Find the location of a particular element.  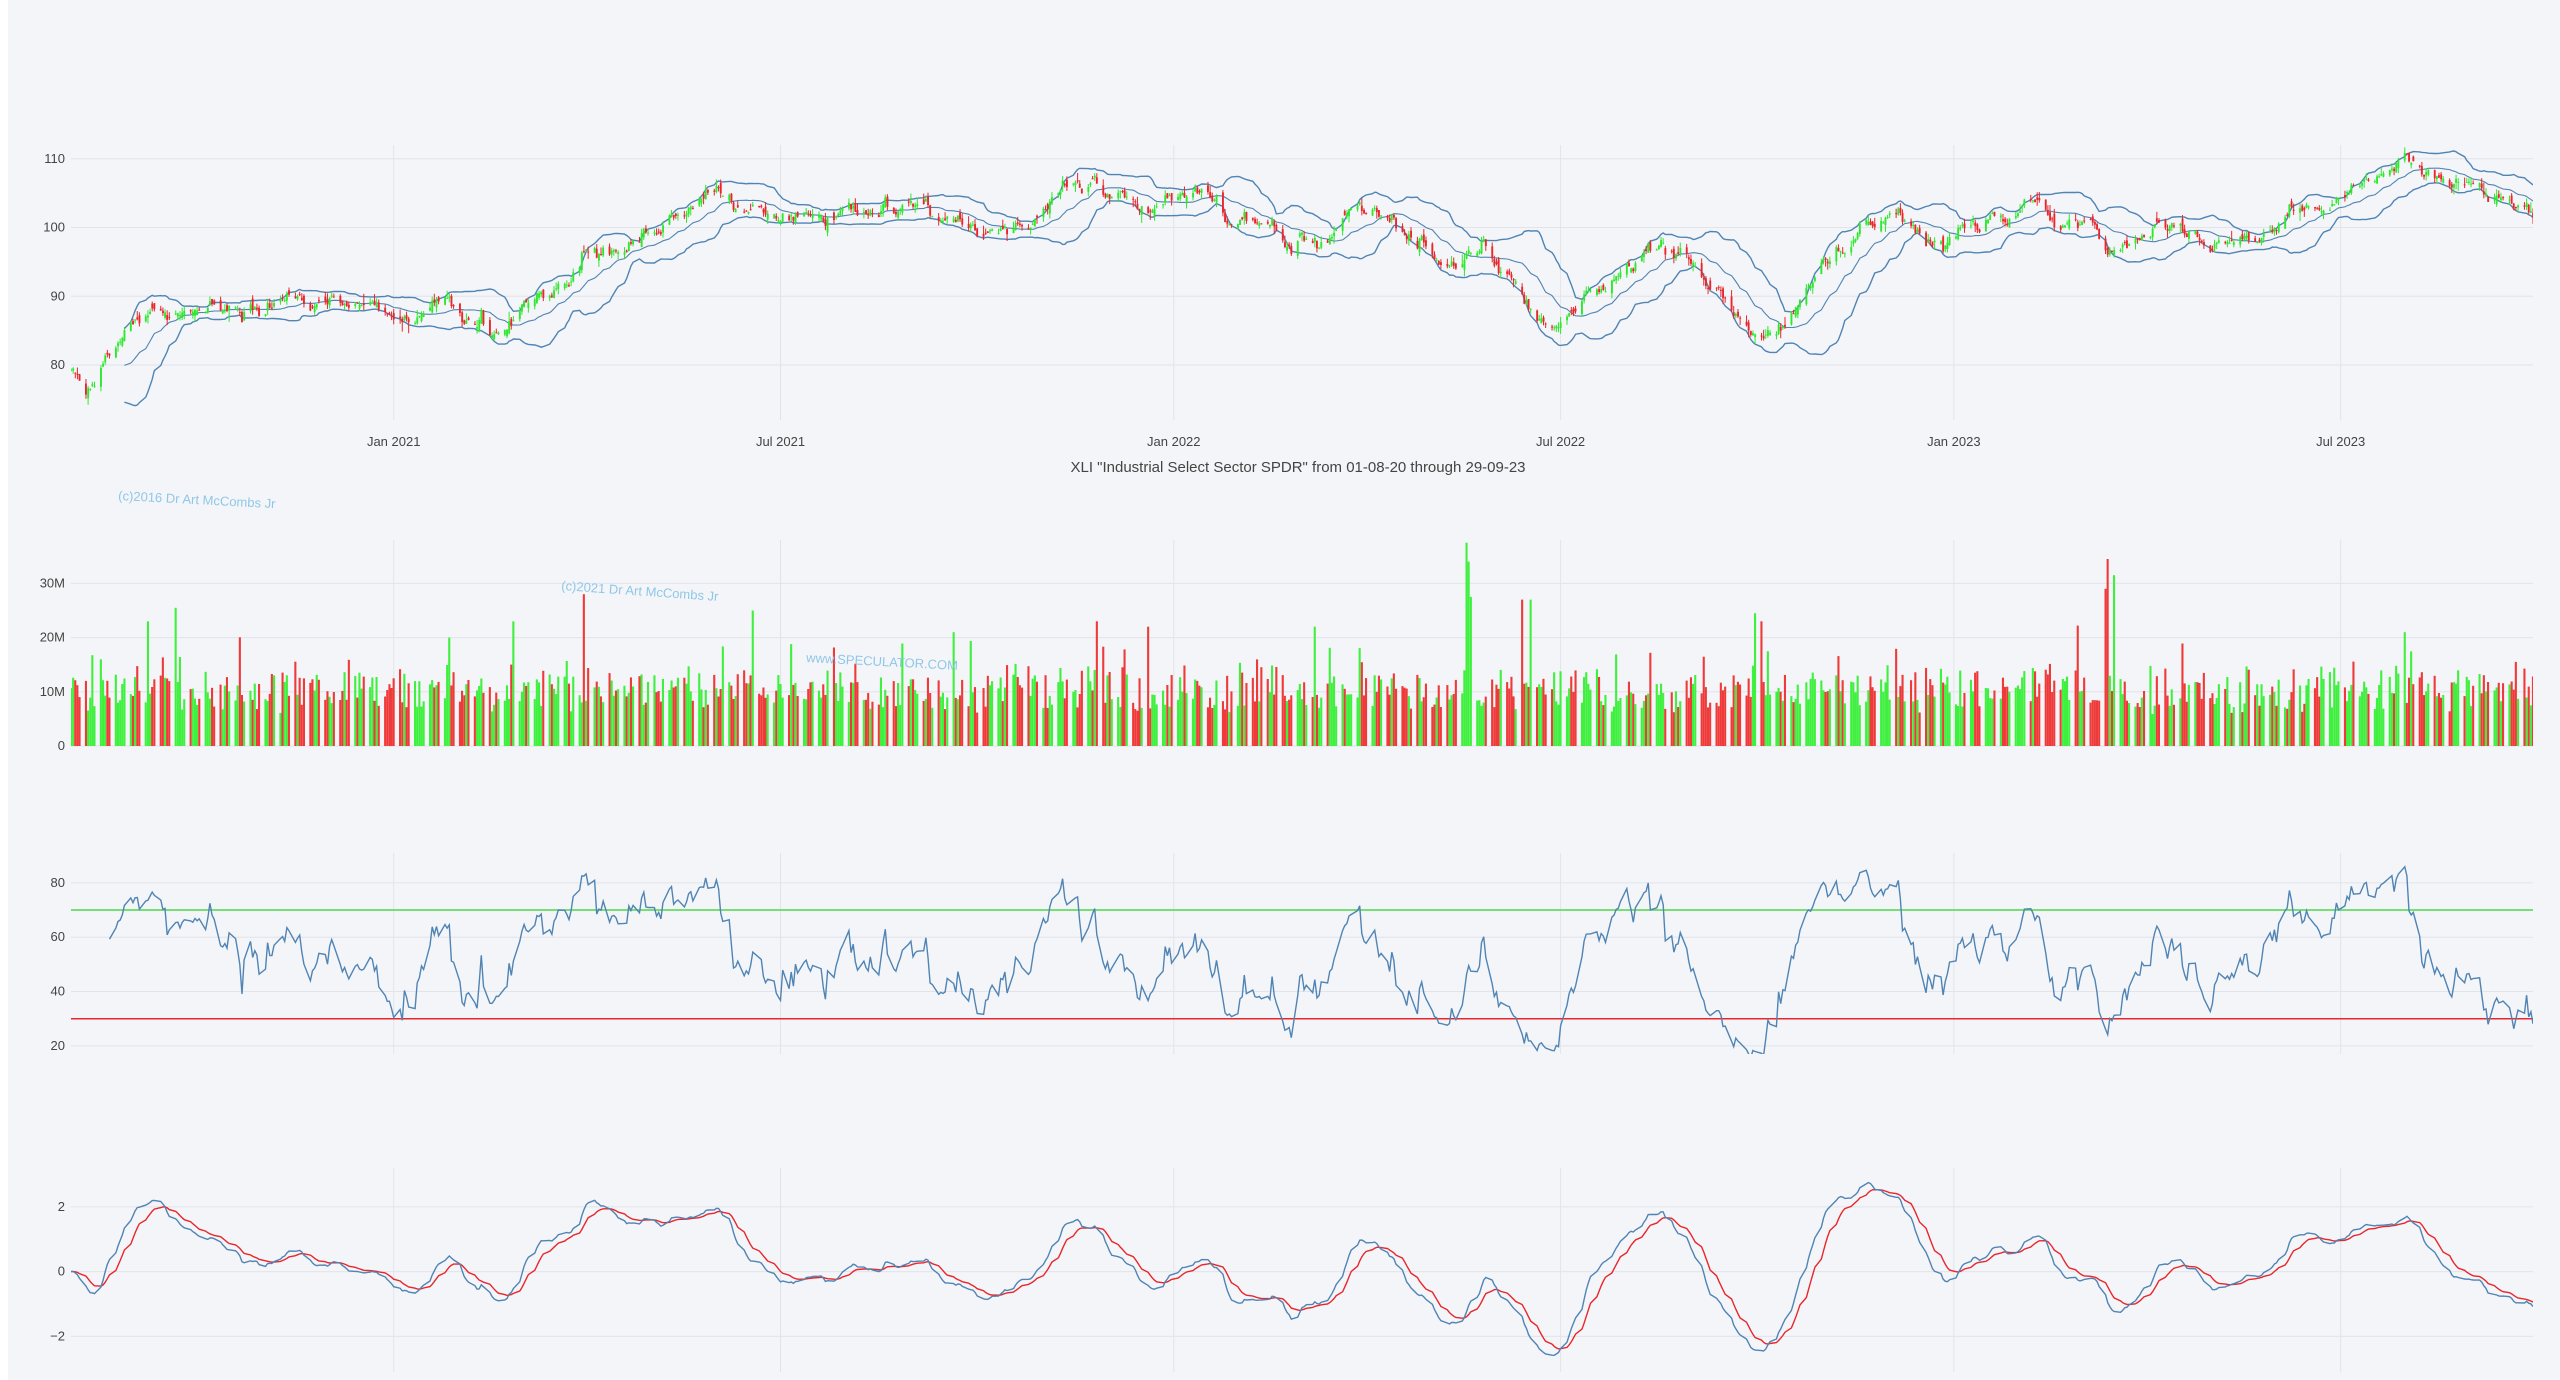

x-tick-label: Jan 2021 is located at coordinates (394, 441).